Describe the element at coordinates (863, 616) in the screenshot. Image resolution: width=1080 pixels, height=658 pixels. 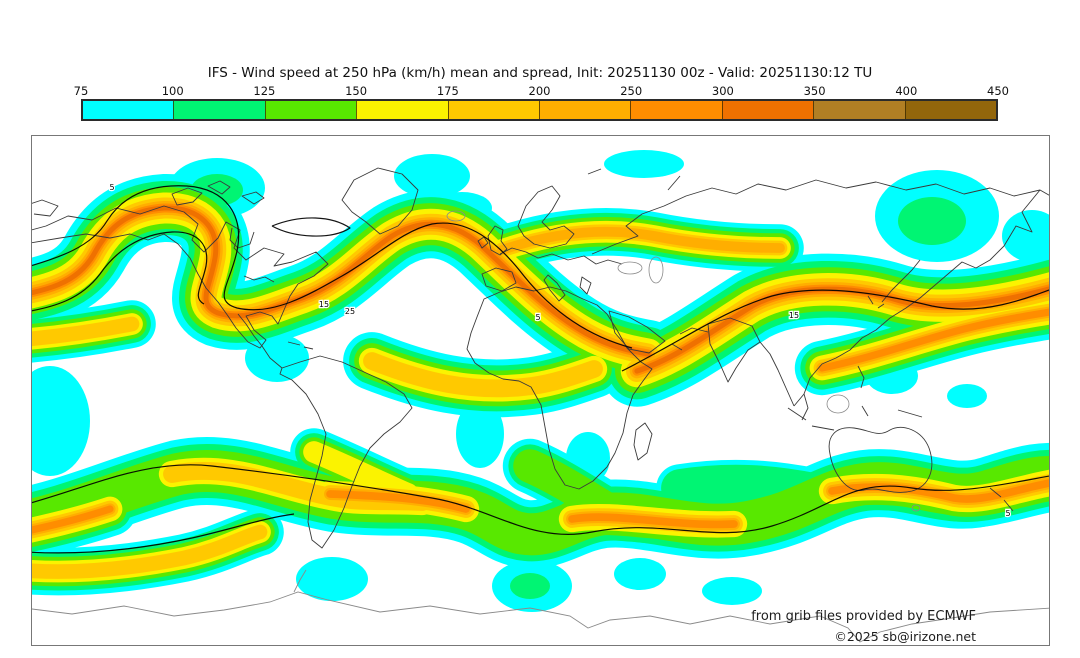
I see `attribution-ecmwf: from grib files provided by ECMWF` at that location.